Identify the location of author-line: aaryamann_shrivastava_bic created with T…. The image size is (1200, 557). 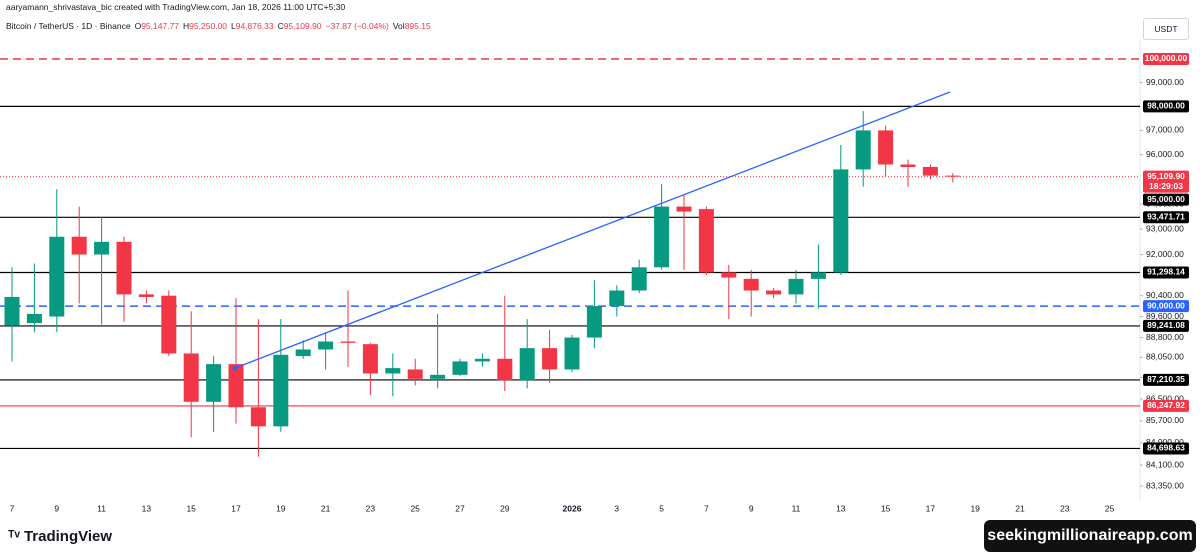
(176, 7).